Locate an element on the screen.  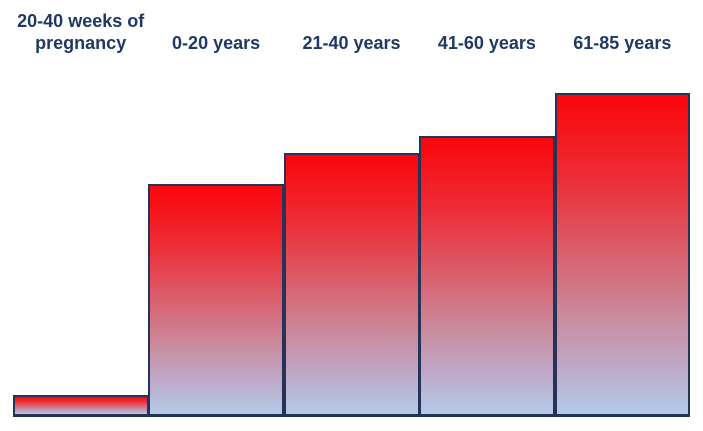
category-label-0-20-years: 0-20 years is located at coordinates (216, 43).